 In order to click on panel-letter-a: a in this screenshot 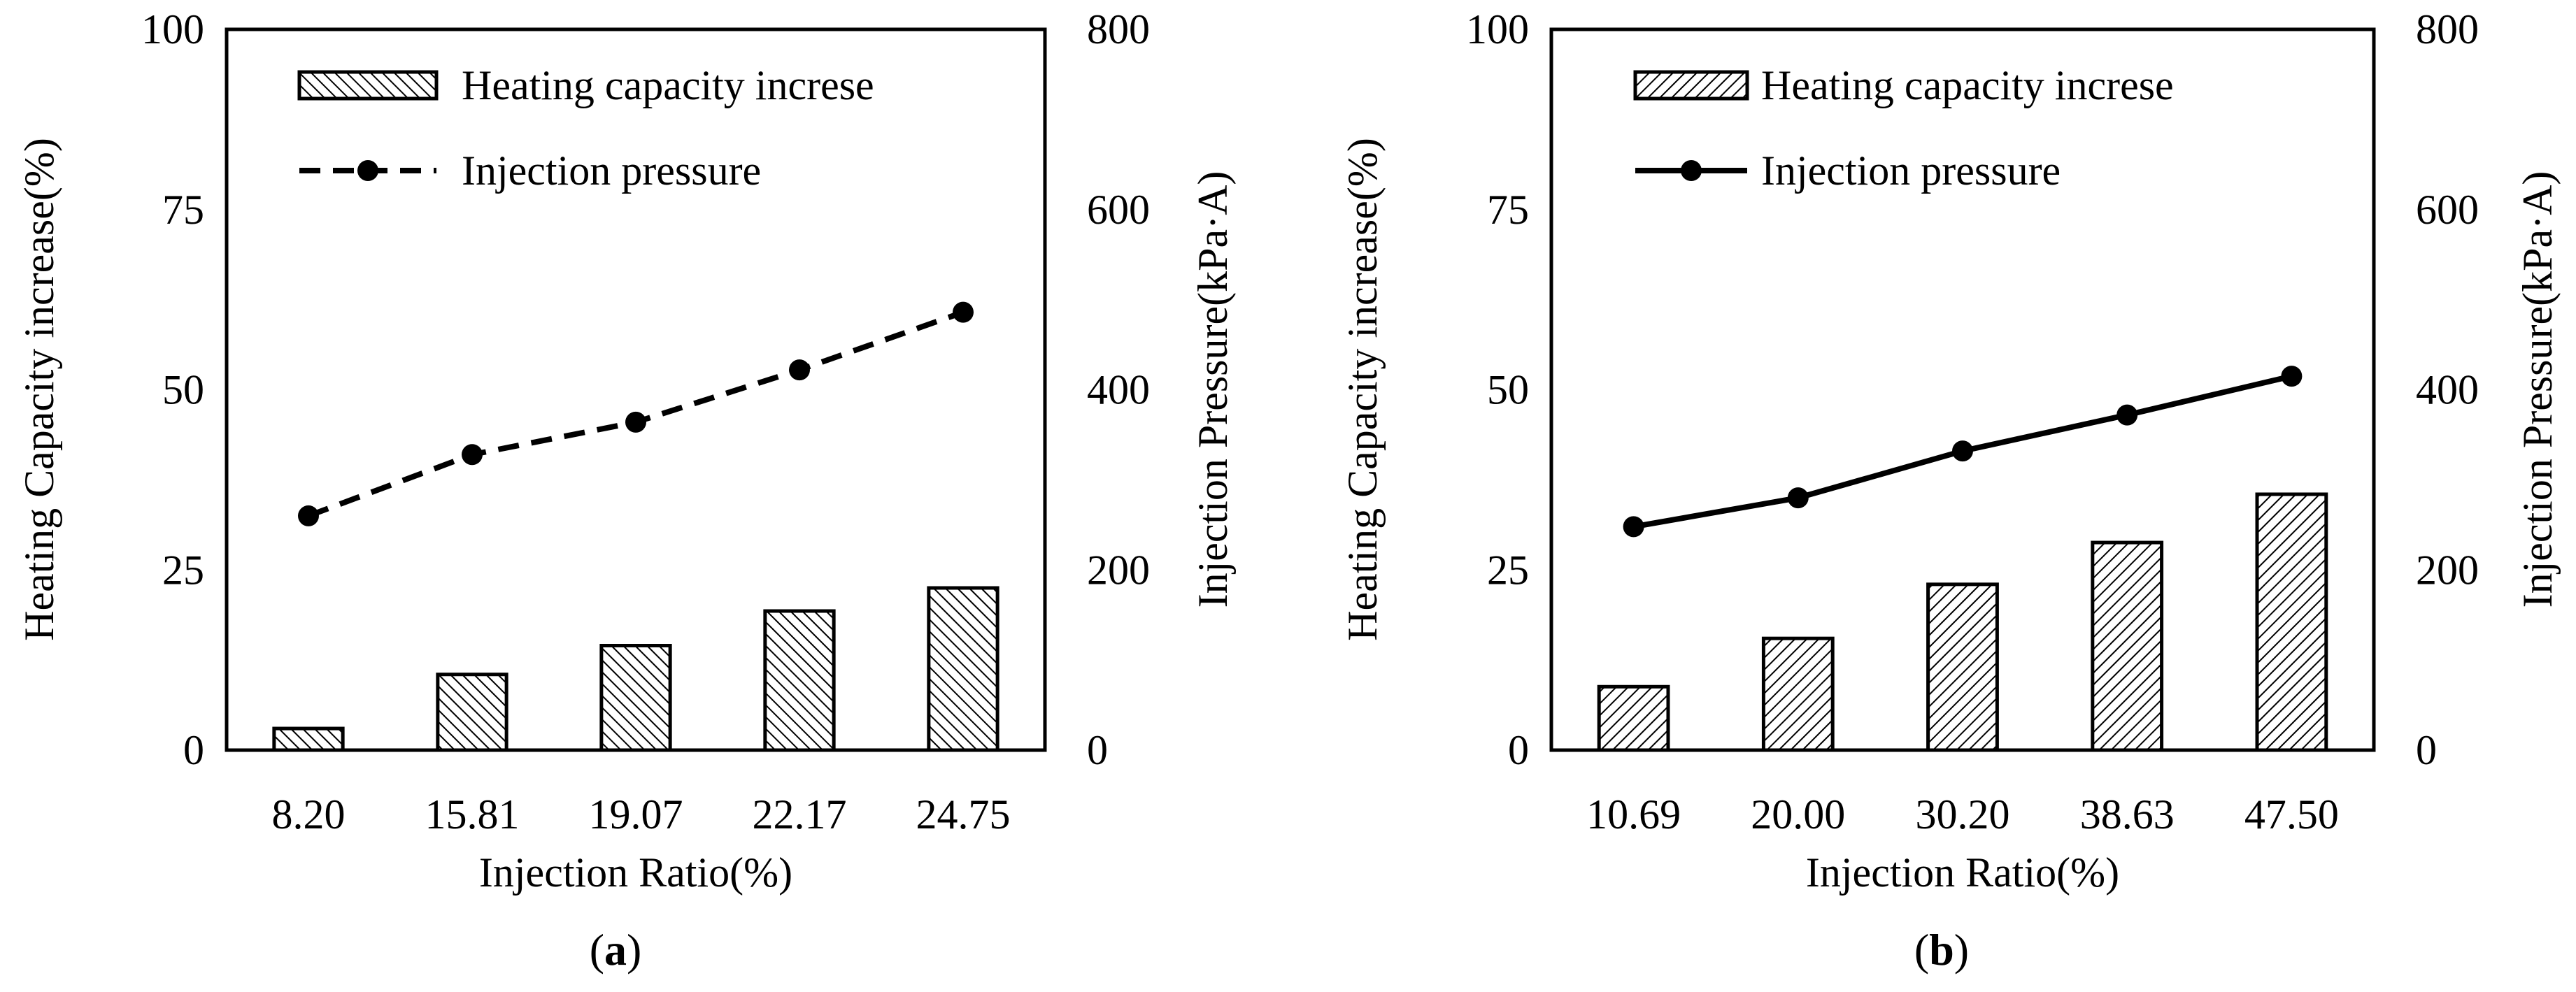, I will do `click(615, 950)`.